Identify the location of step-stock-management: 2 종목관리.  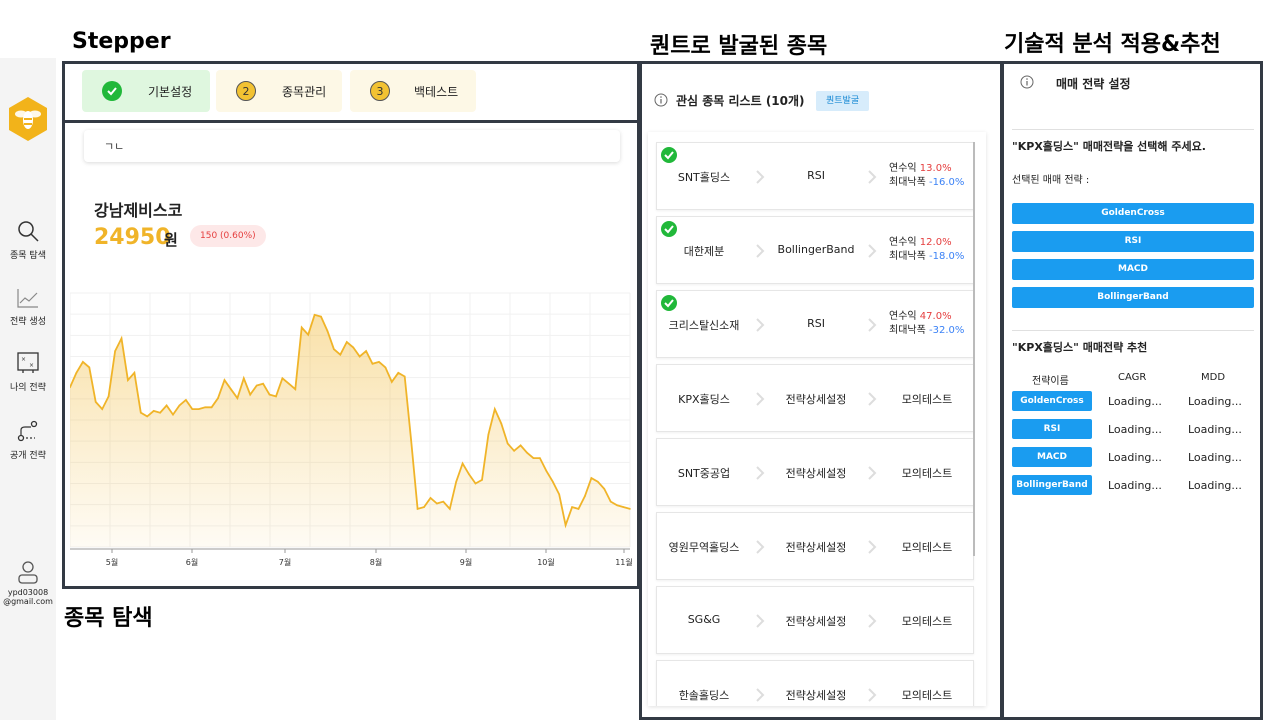
(279, 91).